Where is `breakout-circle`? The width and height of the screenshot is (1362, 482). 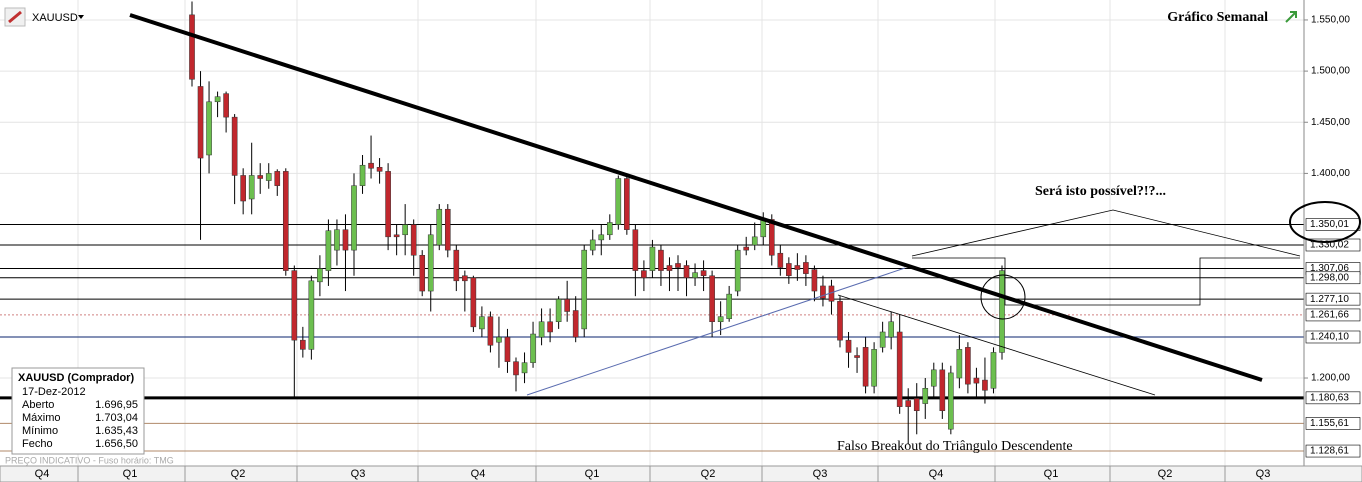
breakout-circle is located at coordinates (1003, 297).